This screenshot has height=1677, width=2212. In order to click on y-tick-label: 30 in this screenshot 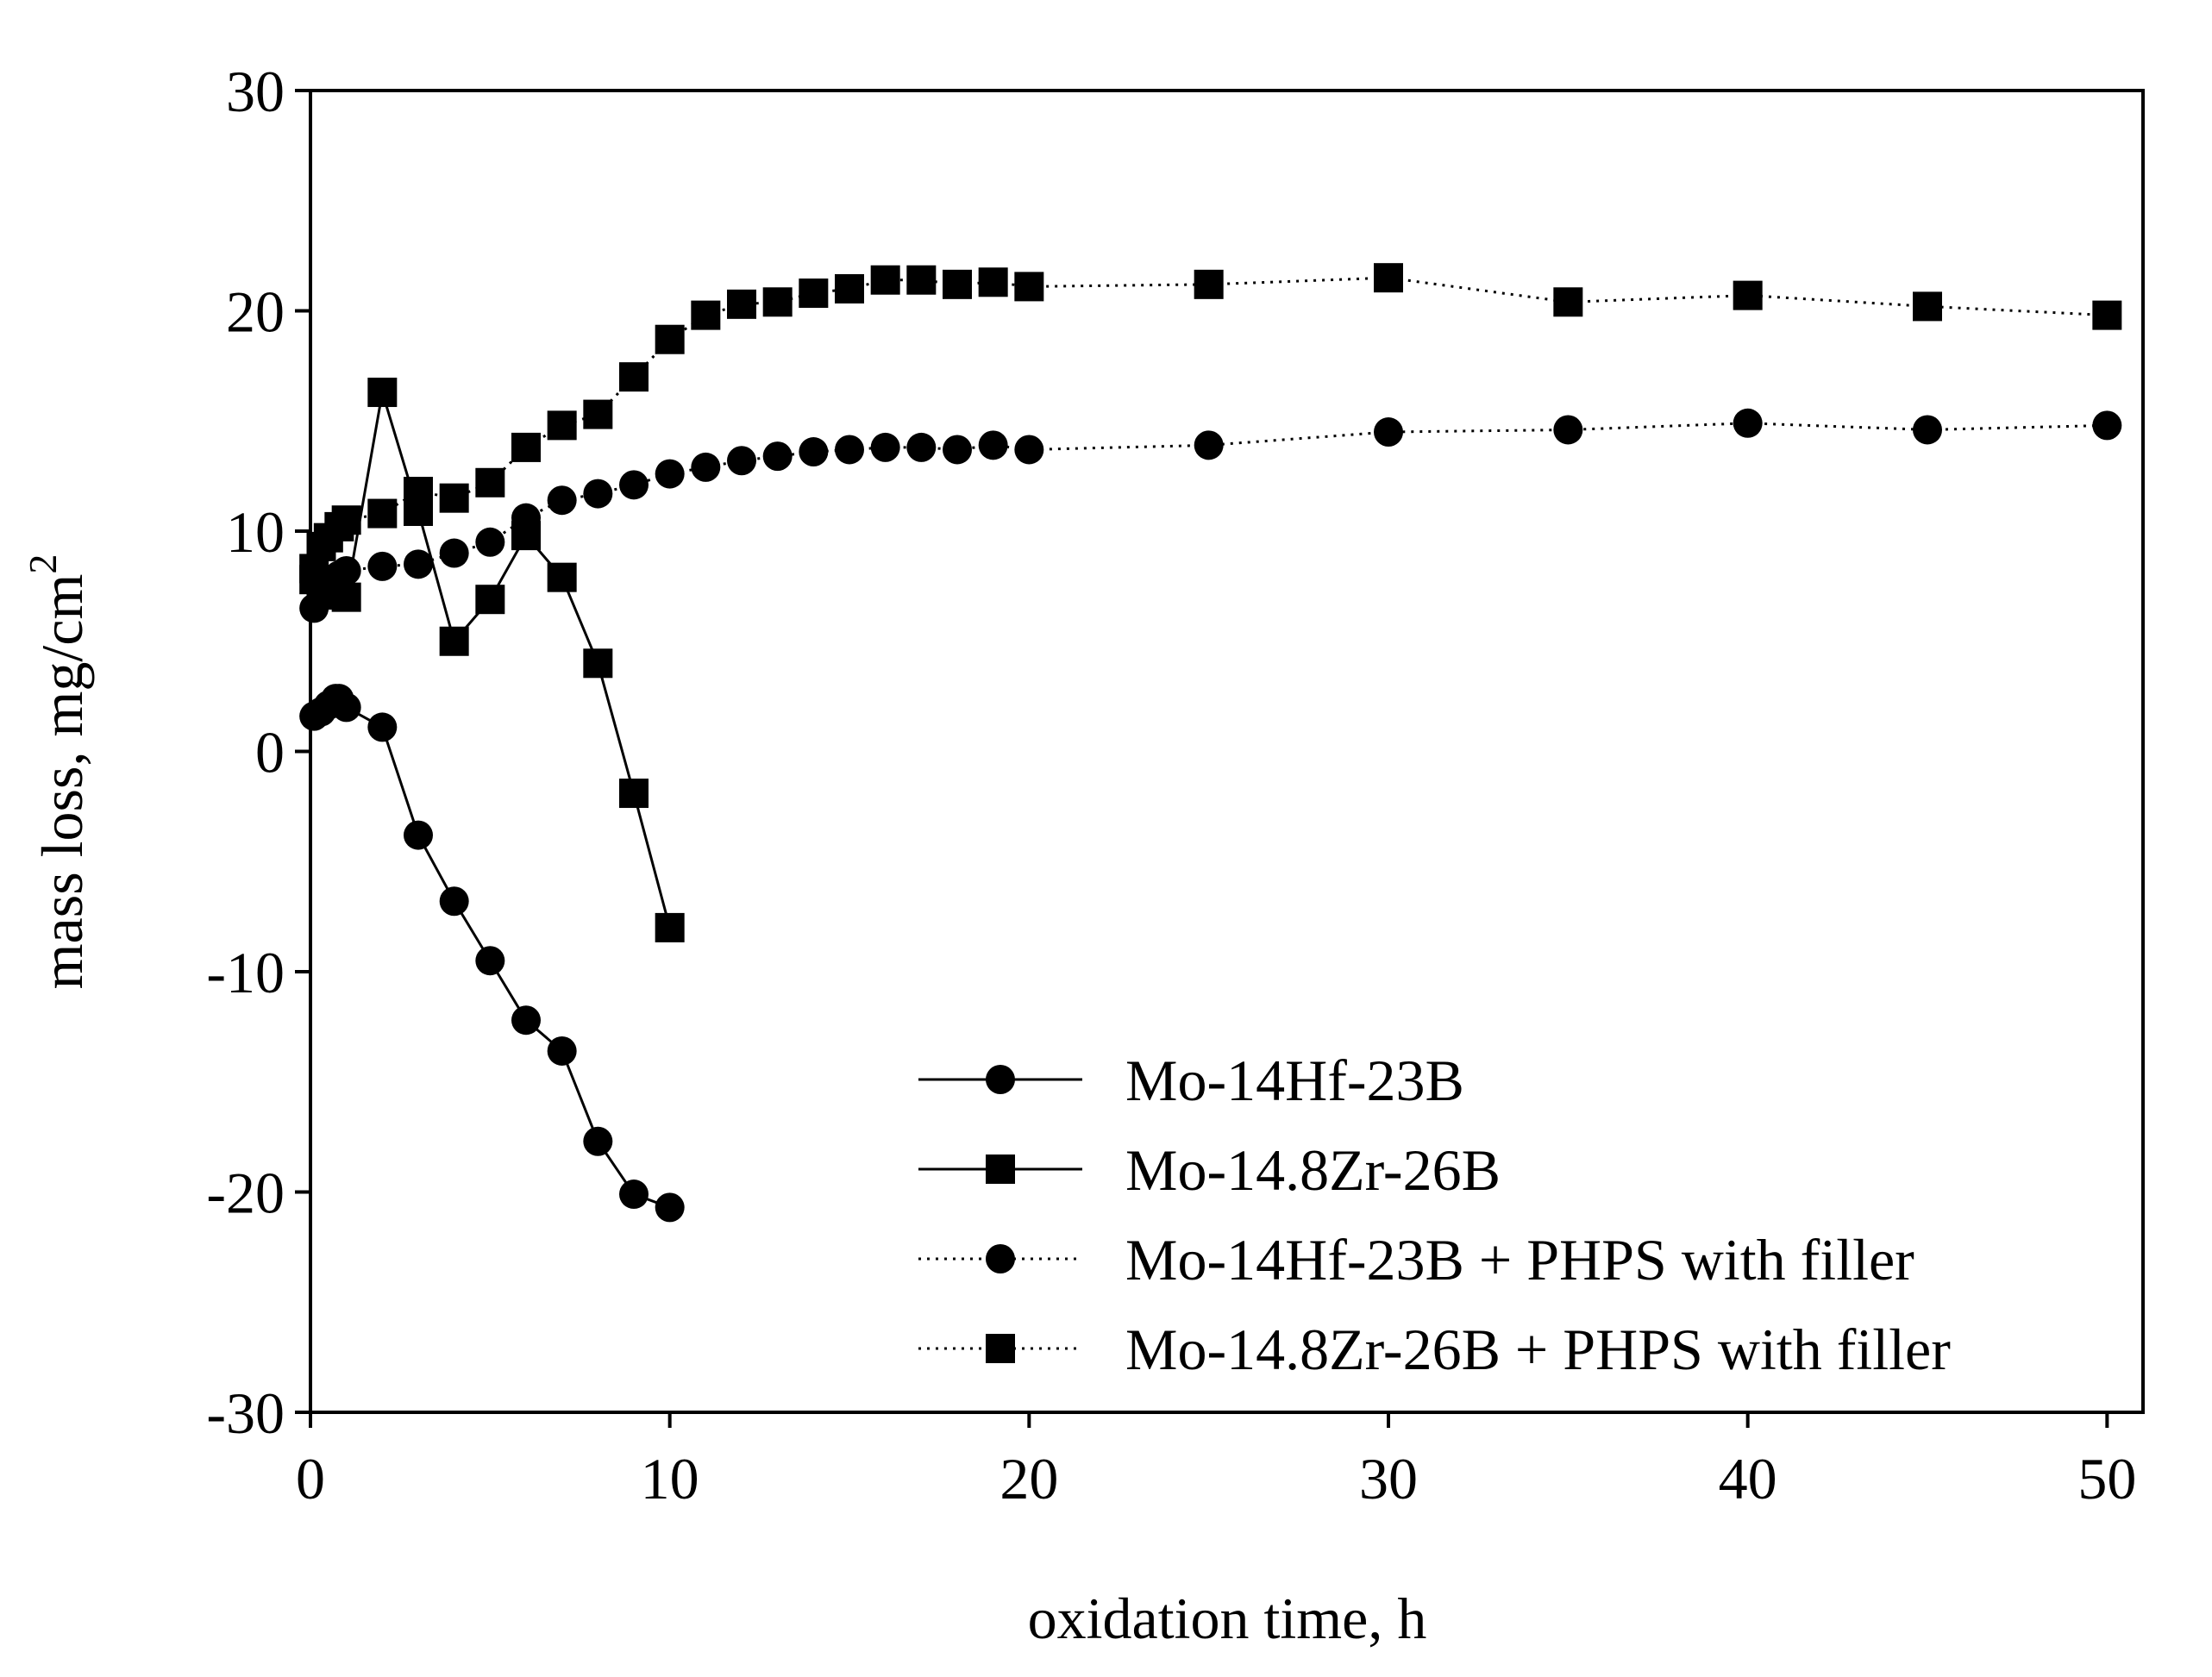, I will do `click(255, 91)`.